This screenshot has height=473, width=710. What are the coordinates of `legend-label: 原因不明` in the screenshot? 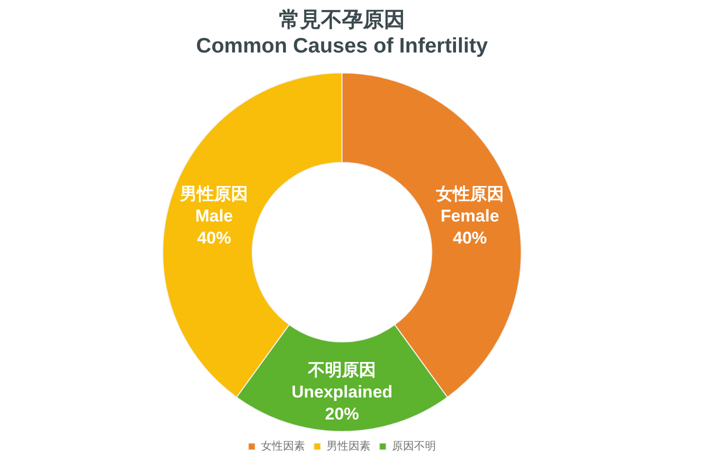 It's located at (414, 446).